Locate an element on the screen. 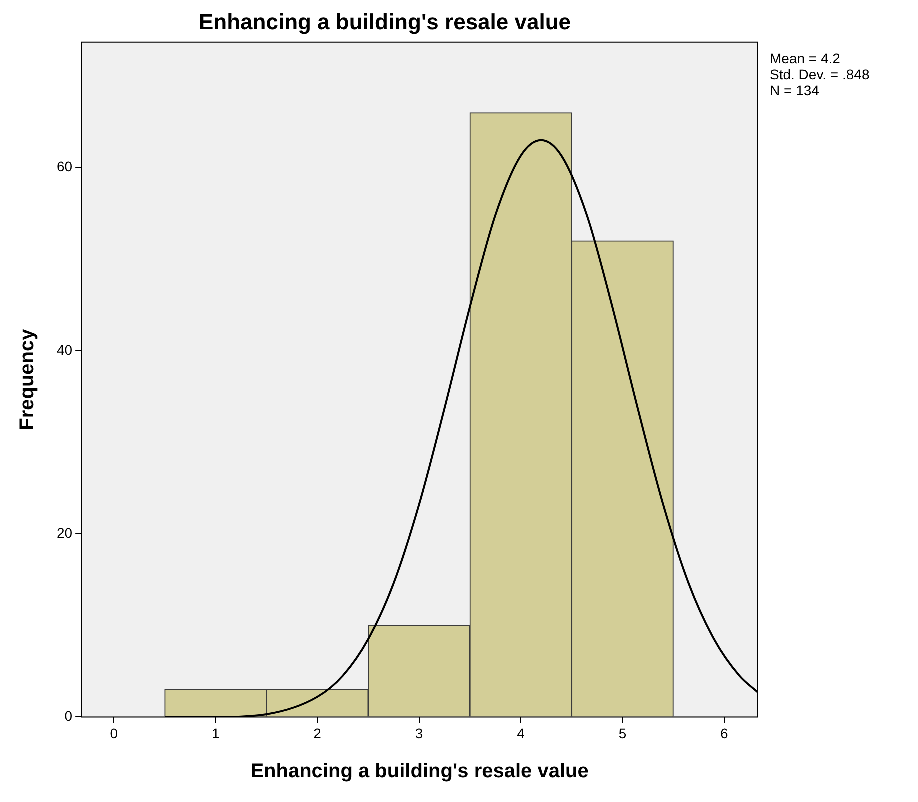 The width and height of the screenshot is (918, 802). x-tick-label: 5 is located at coordinates (622, 733).